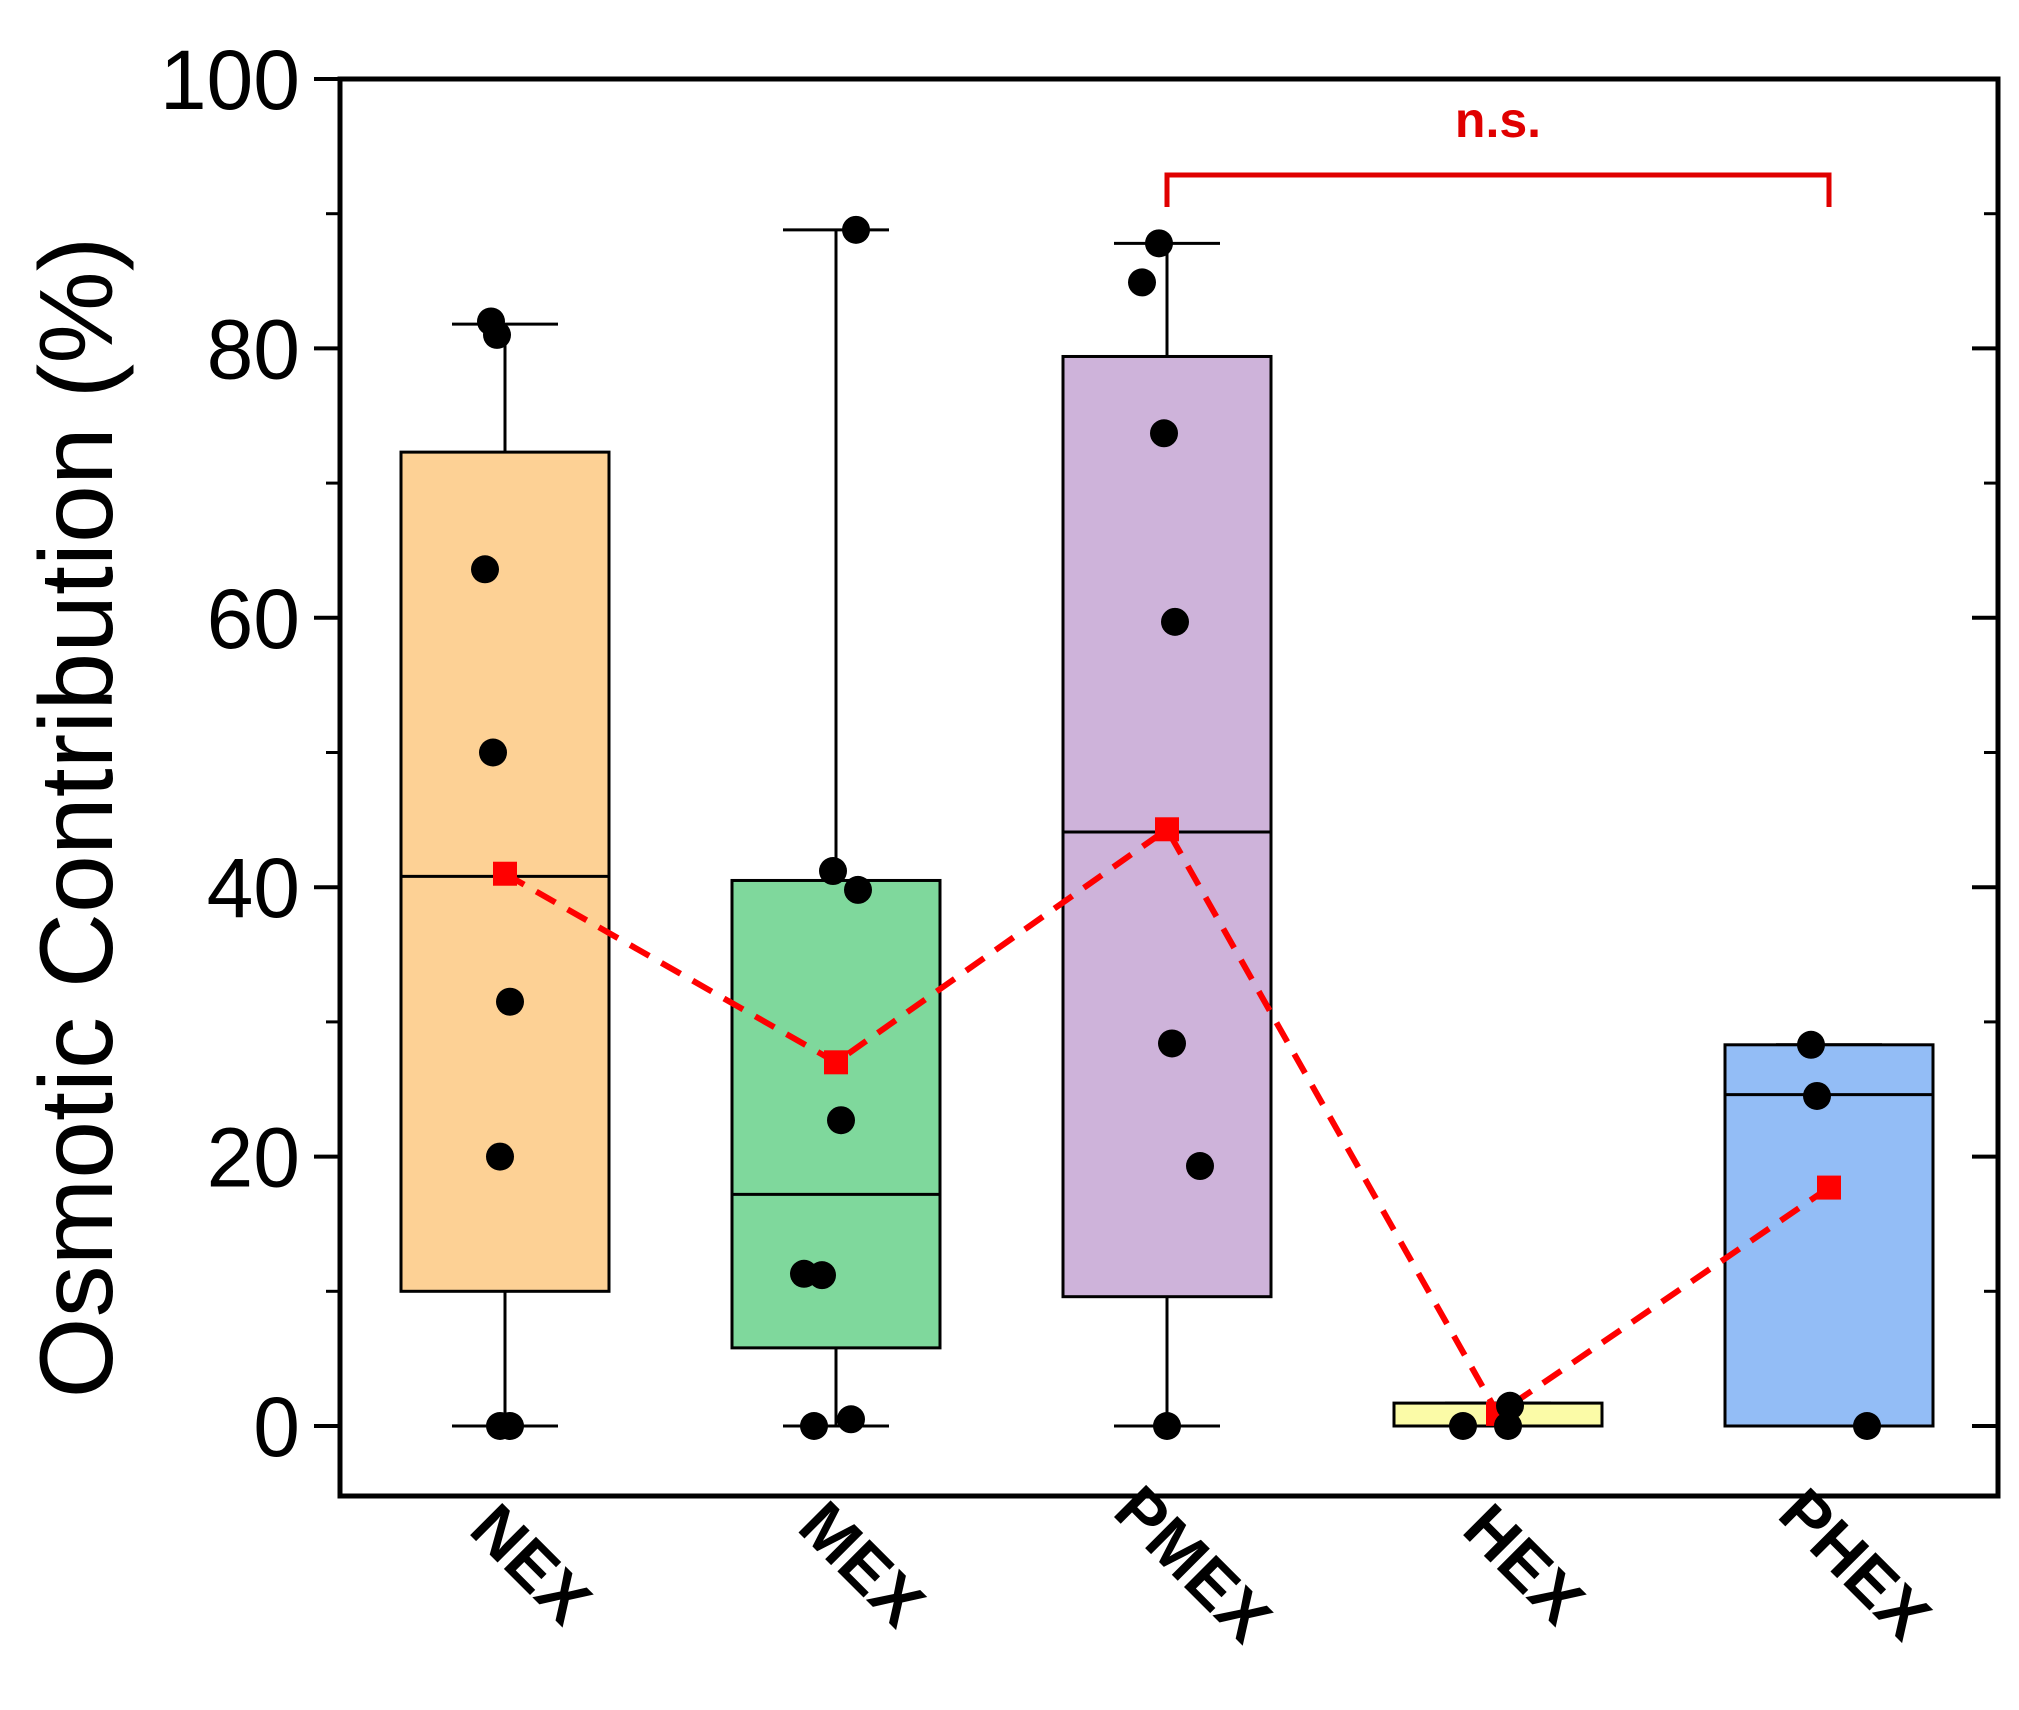 Image resolution: width=2019 pixels, height=1710 pixels. I want to click on significance-label: n.s., so click(1498, 120).